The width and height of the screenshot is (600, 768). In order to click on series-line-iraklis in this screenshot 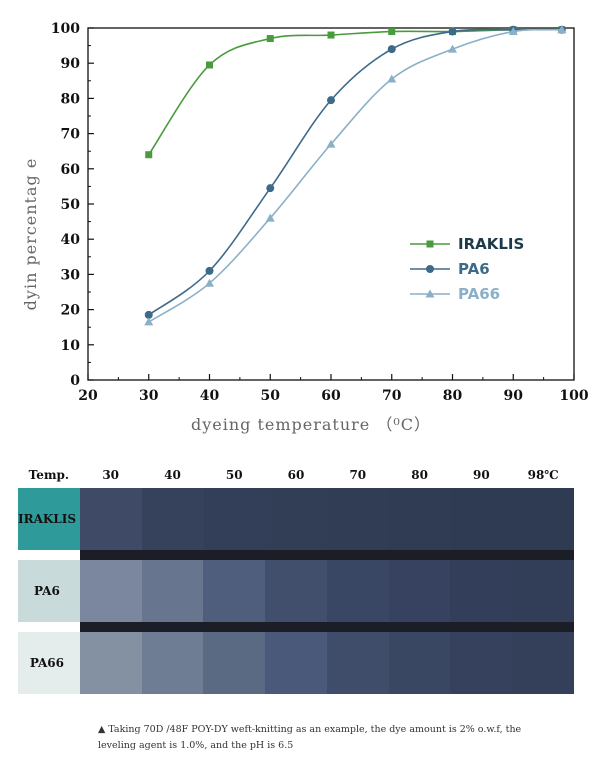, I will do `click(355, 92)`.